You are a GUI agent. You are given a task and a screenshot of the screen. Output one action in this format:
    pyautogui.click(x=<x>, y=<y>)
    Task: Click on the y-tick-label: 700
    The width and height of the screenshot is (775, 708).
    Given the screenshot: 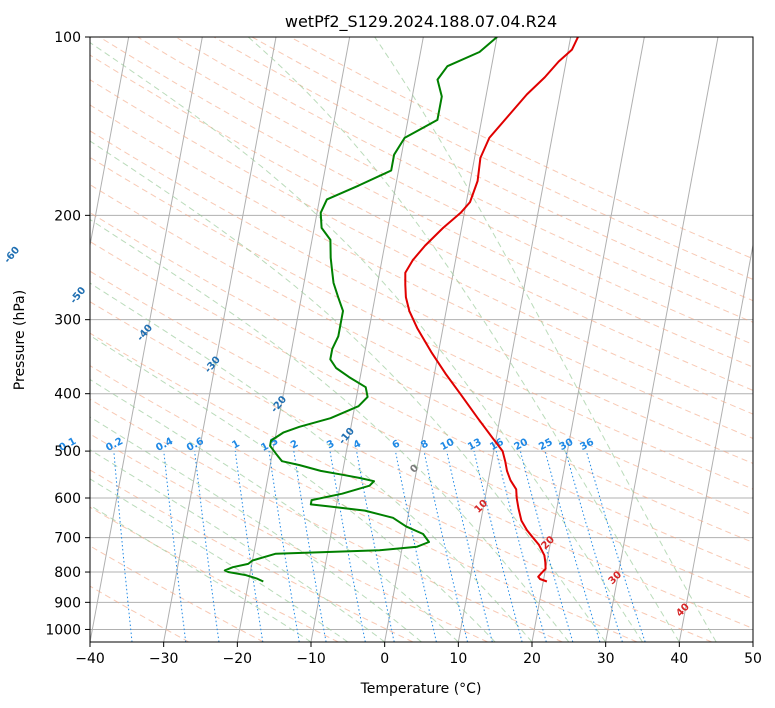 What is the action you would take?
    pyautogui.click(x=67, y=539)
    